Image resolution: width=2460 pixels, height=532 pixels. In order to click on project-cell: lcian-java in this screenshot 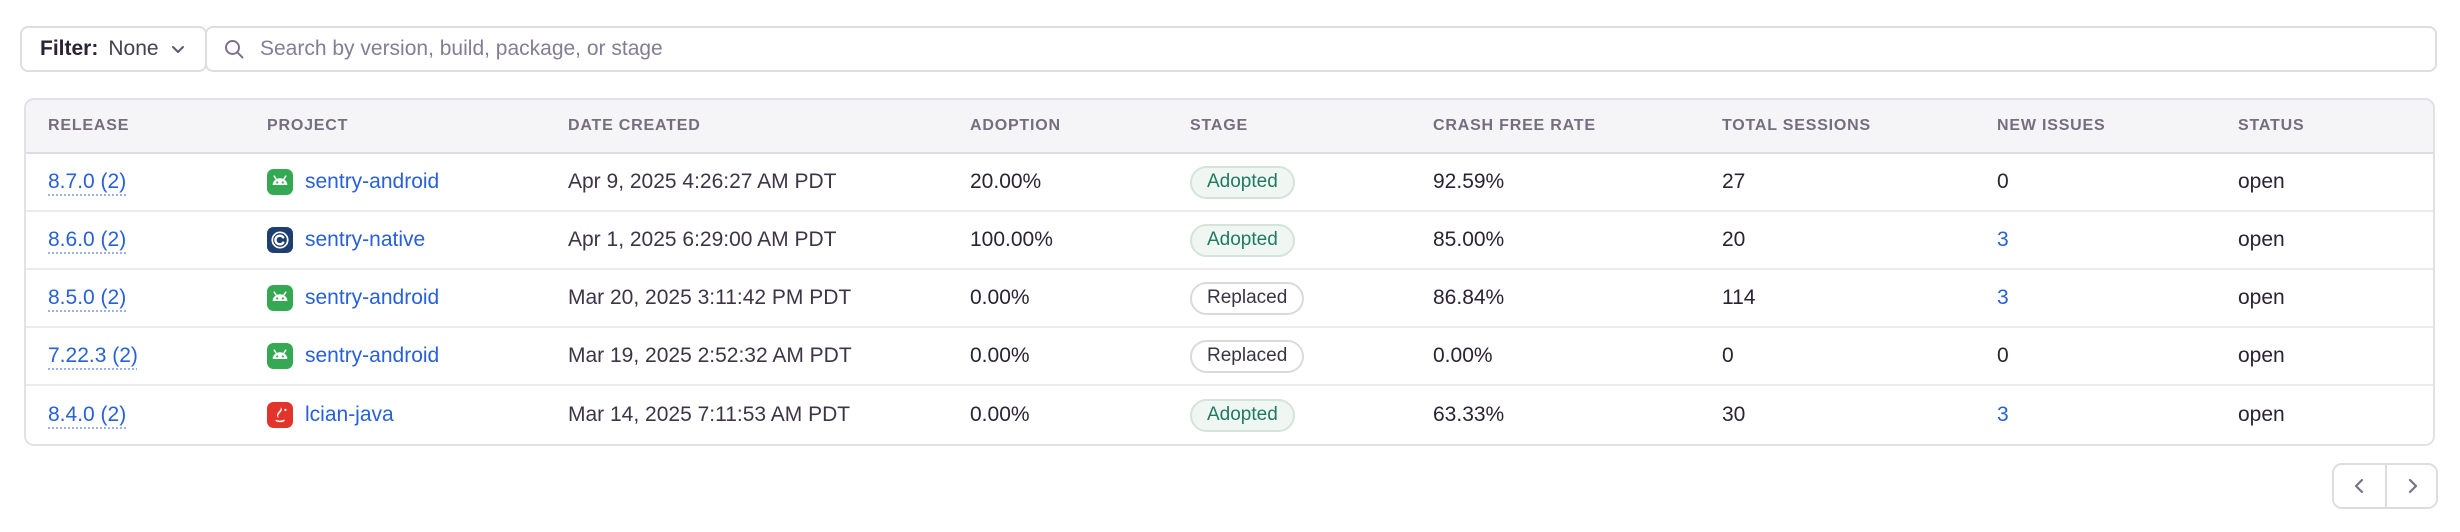, I will do `click(417, 415)`.